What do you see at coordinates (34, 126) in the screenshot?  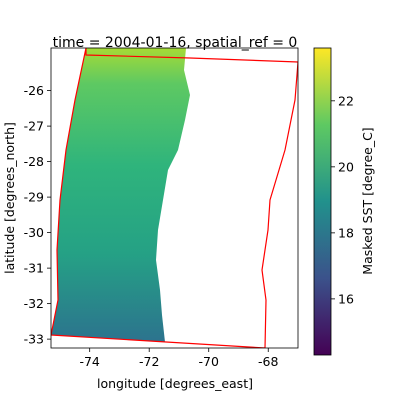 I see `y-tick-label: -27` at bounding box center [34, 126].